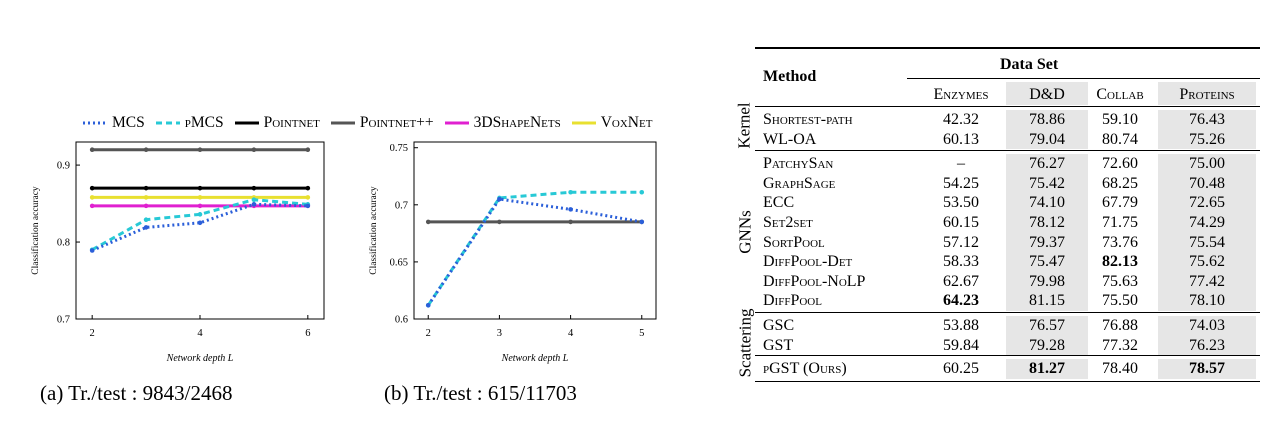 Image resolution: width=1279 pixels, height=437 pixels. I want to click on method-name: DiffPool-NoLP, so click(814, 281).